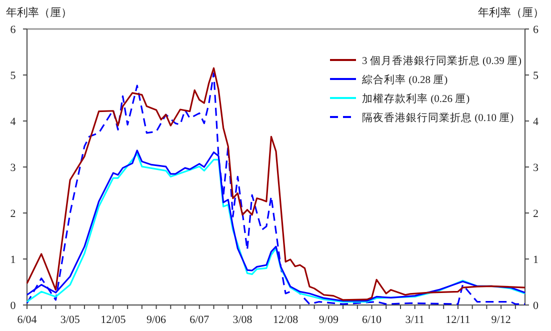  Describe the element at coordinates (13, 76) in the screenshot. I see `y-tick-label: 5` at that location.